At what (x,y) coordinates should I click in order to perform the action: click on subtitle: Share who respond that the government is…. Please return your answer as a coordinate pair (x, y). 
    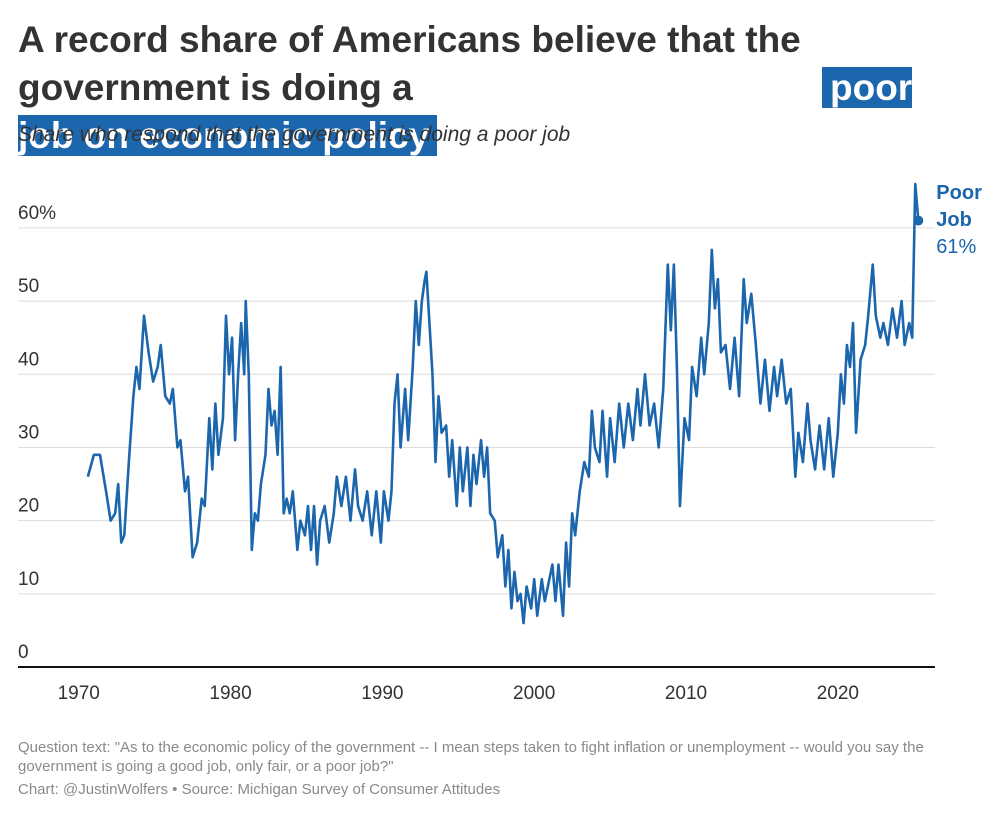
    Looking at the image, I should click on (294, 134).